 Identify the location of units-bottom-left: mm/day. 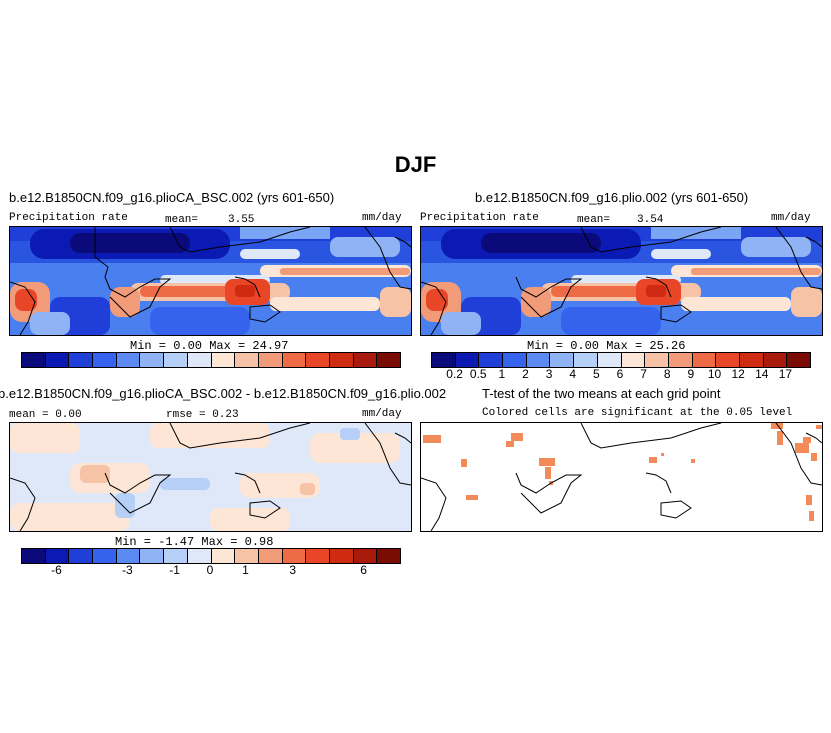
(382, 414).